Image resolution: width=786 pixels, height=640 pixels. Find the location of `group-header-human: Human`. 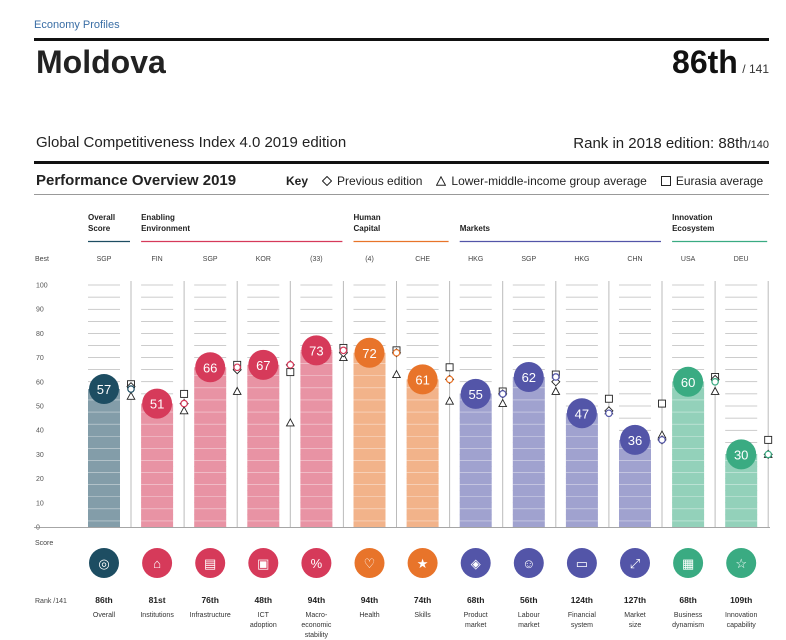

group-header-human: Human is located at coordinates (367, 217).